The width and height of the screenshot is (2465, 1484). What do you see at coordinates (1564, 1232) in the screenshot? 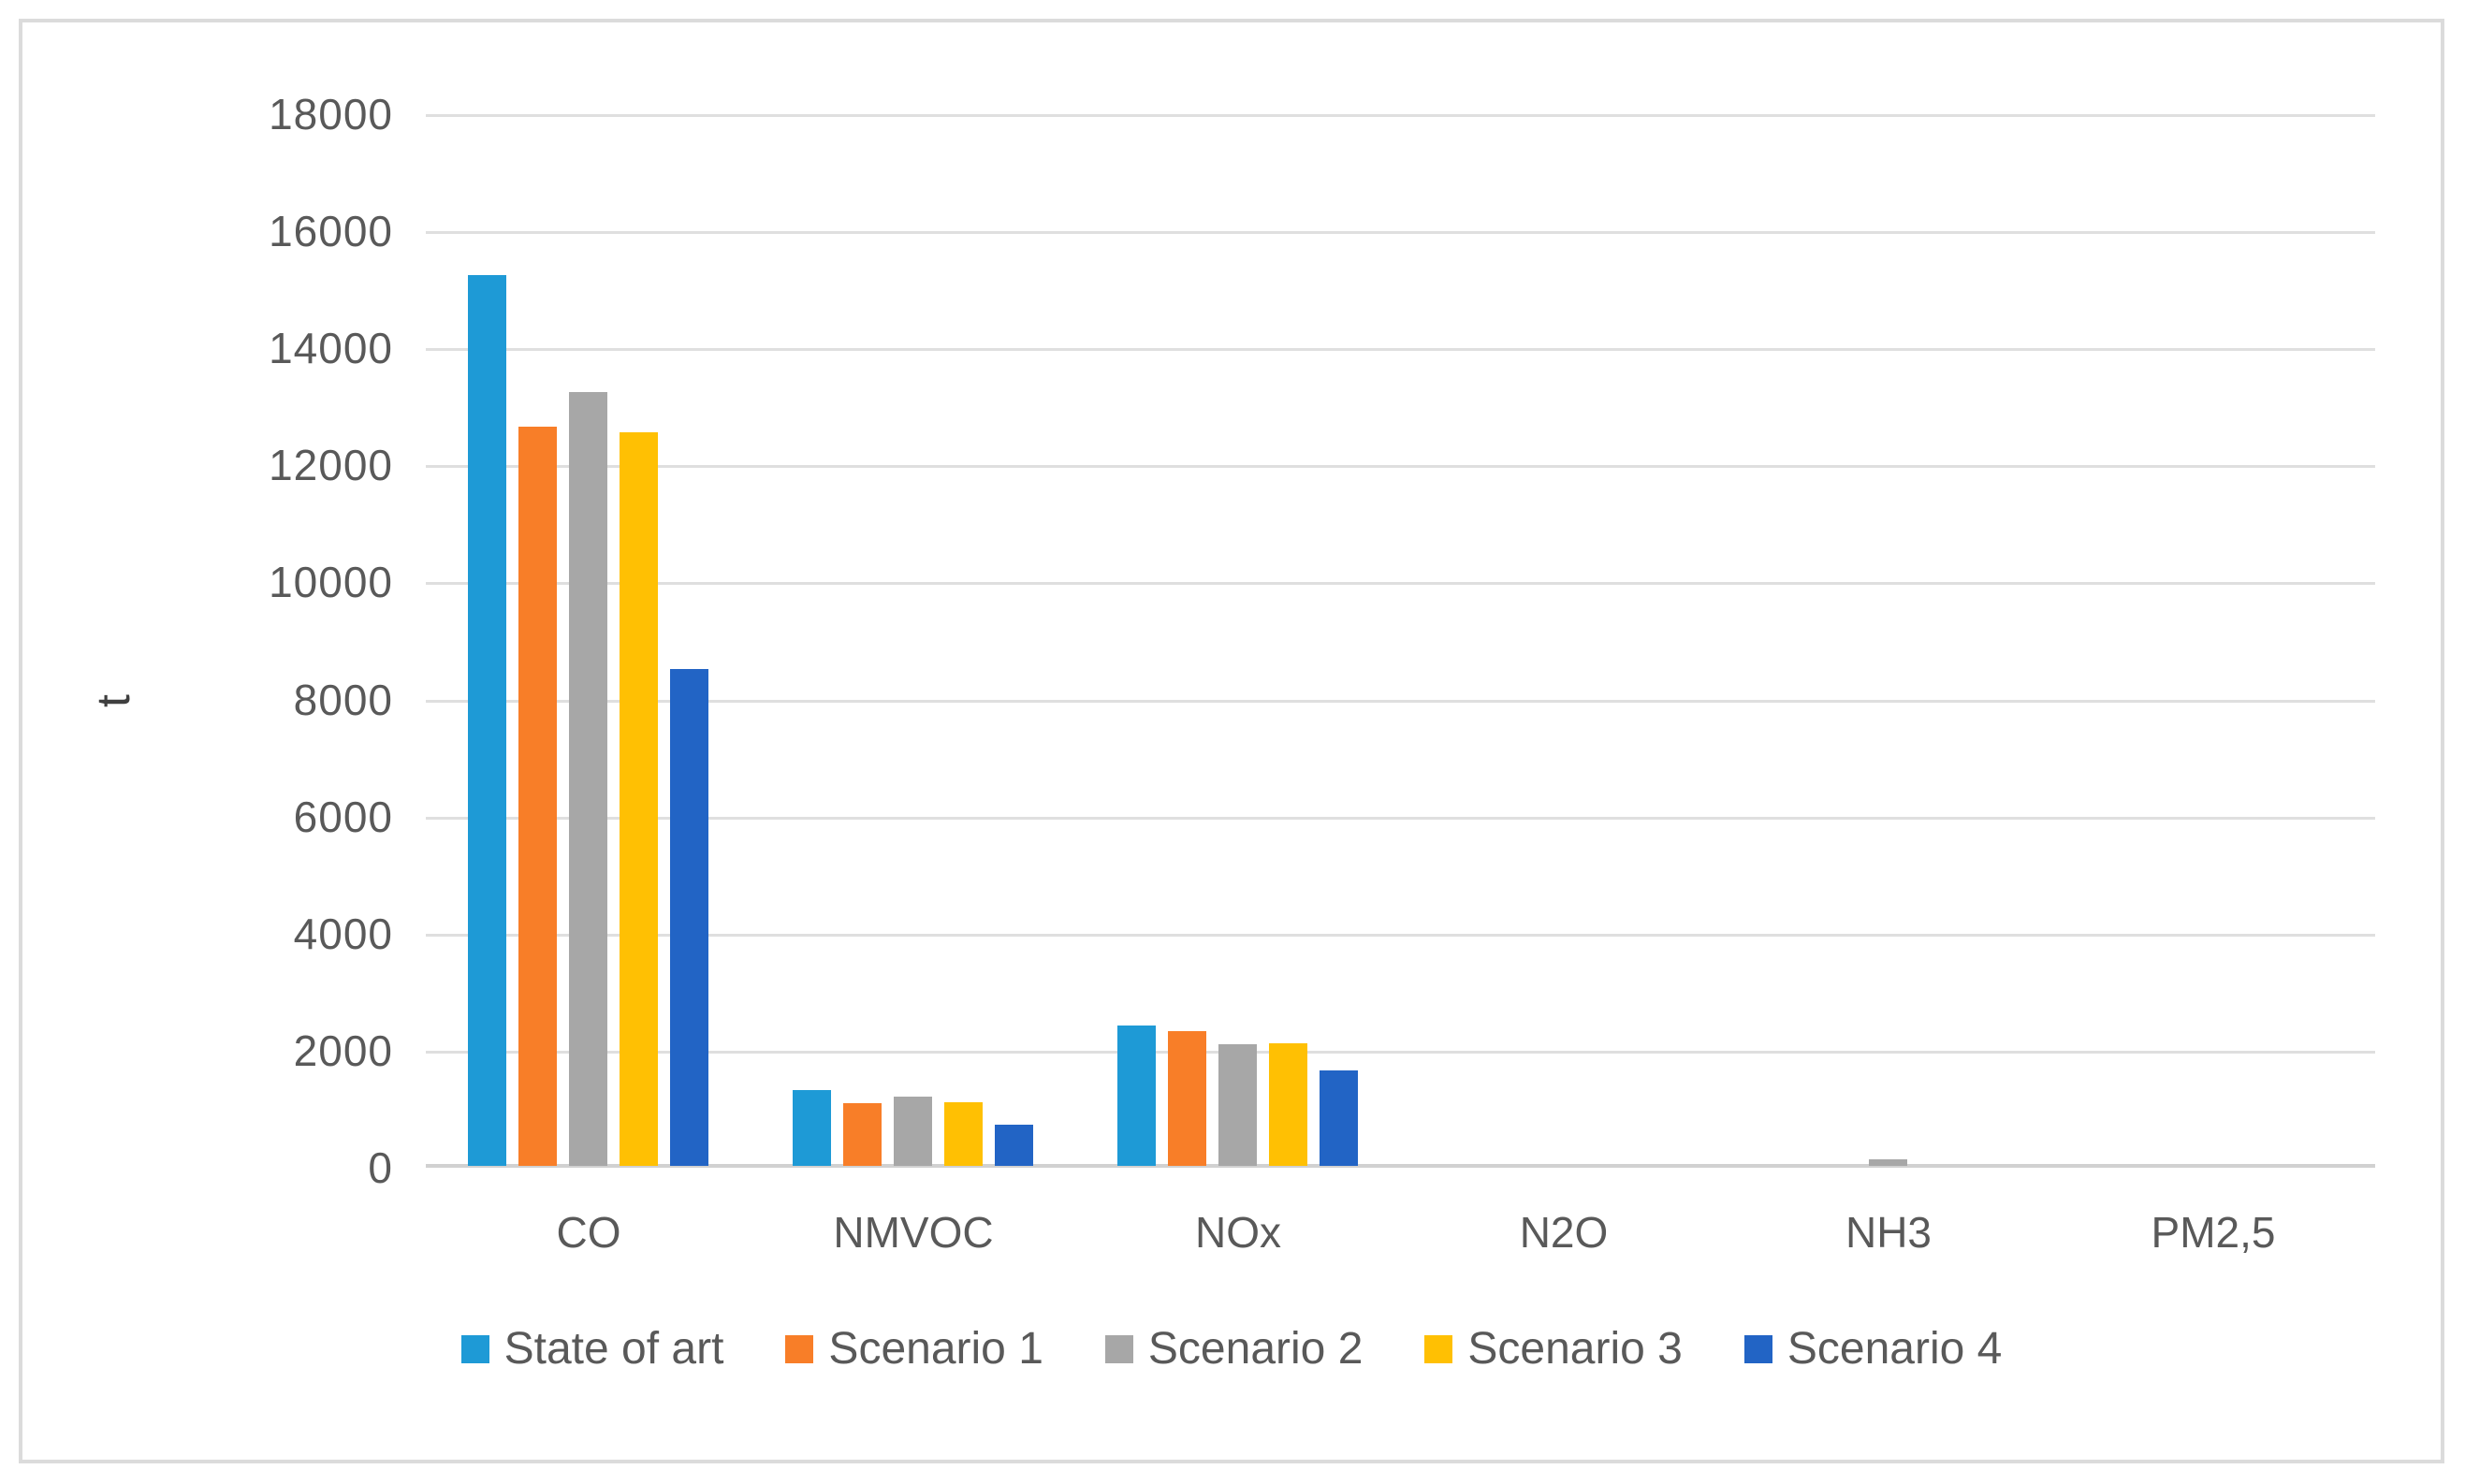
I see `x-axis-category-label: N2O` at bounding box center [1564, 1232].